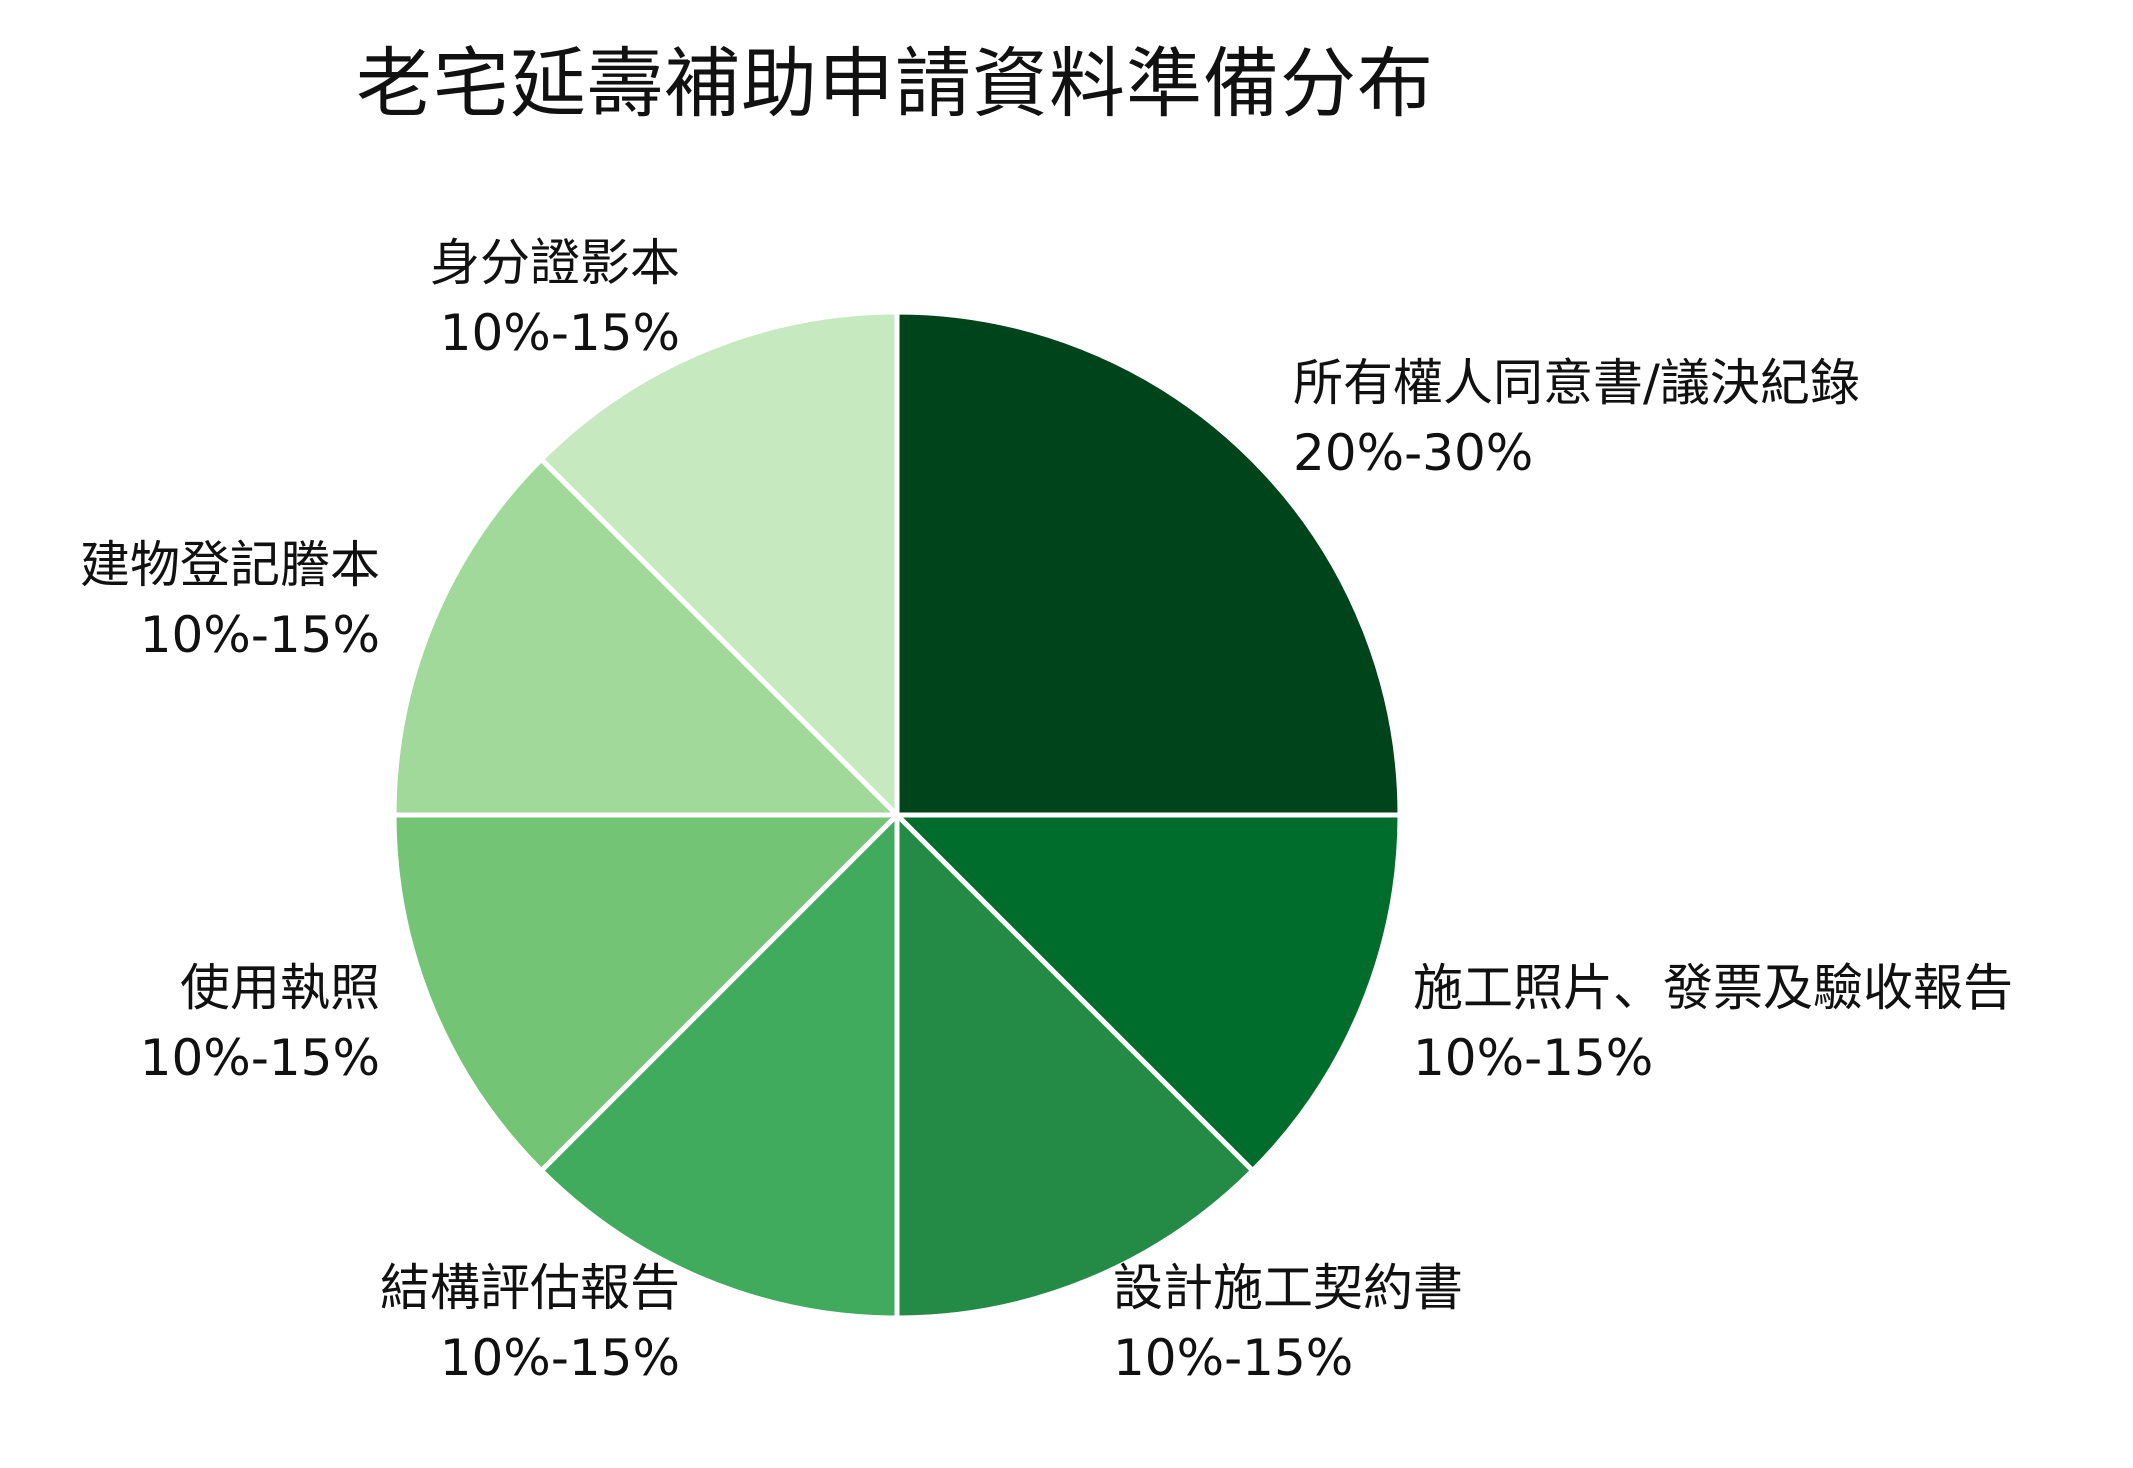 This screenshot has width=2133, height=1468. Describe the element at coordinates (280, 988) in the screenshot. I see `slice-label-5: 使用執照` at that location.